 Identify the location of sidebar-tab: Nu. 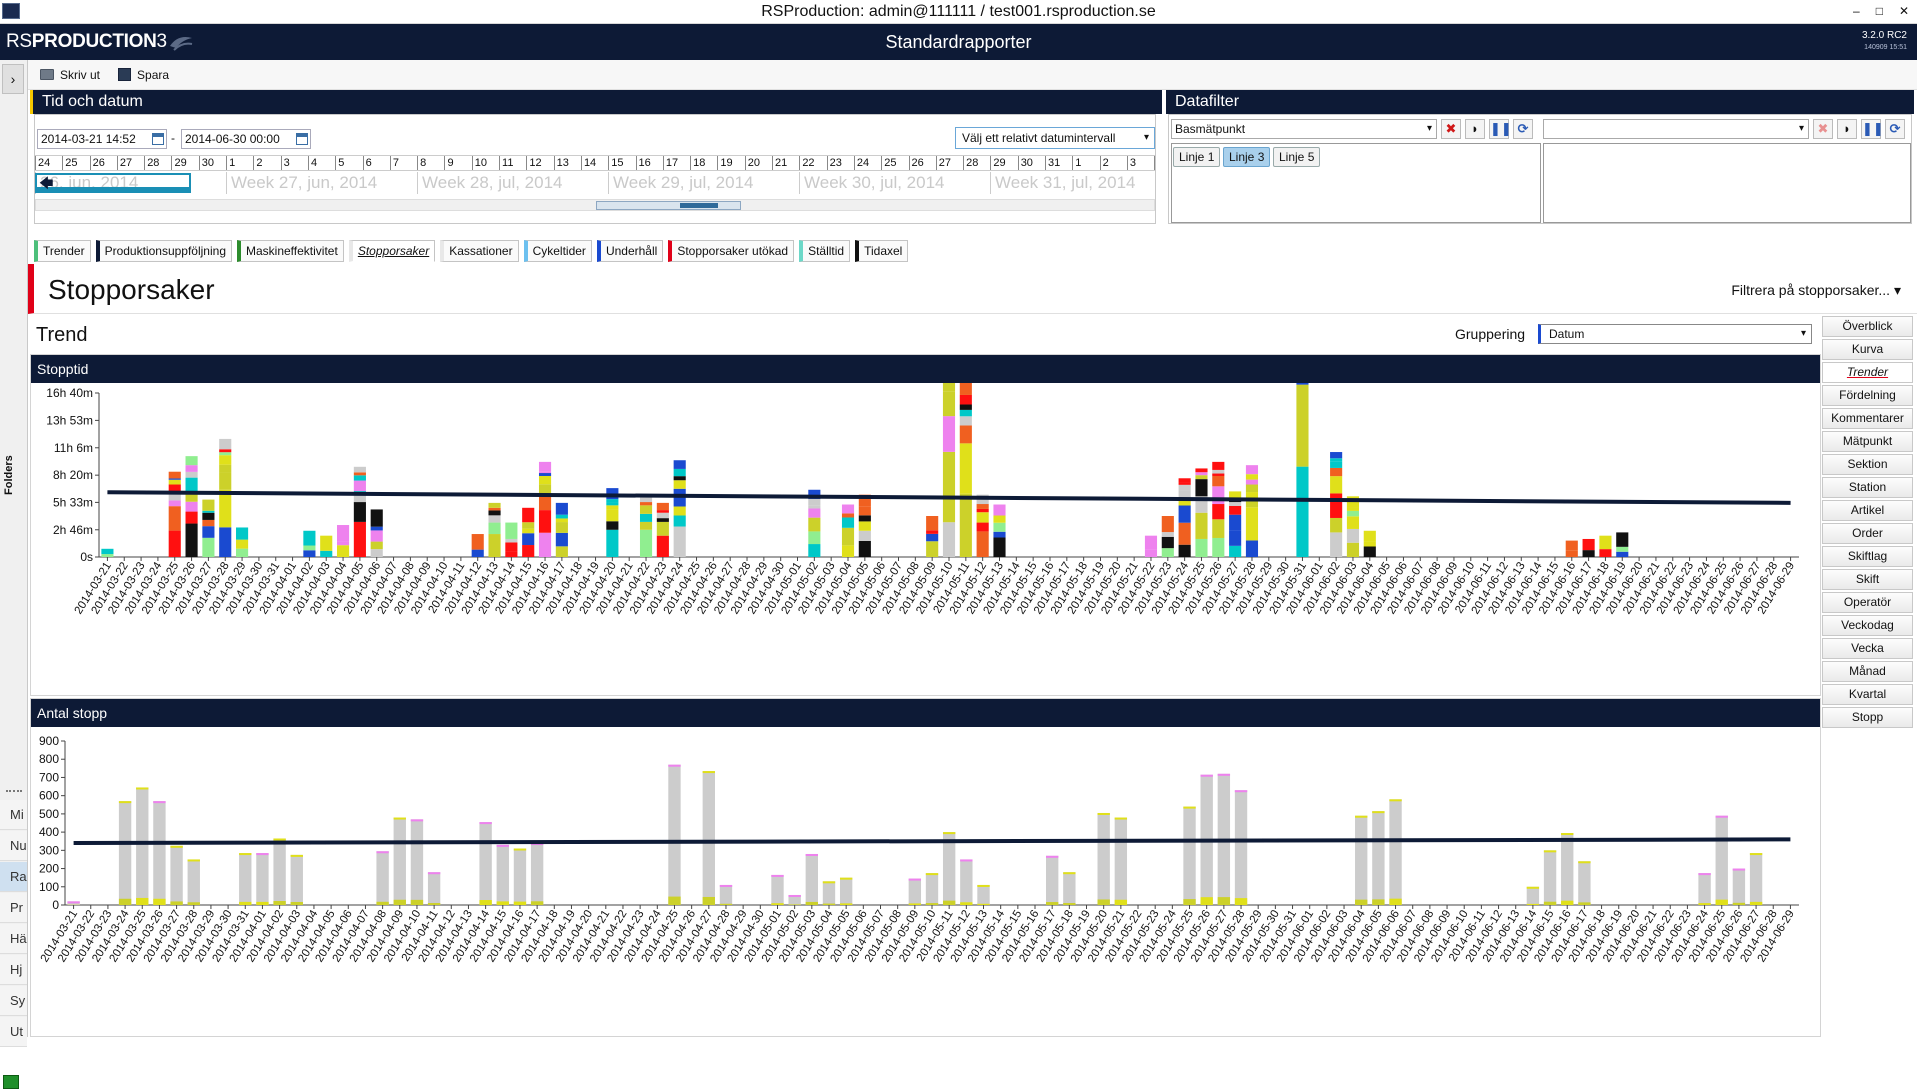
(13, 846).